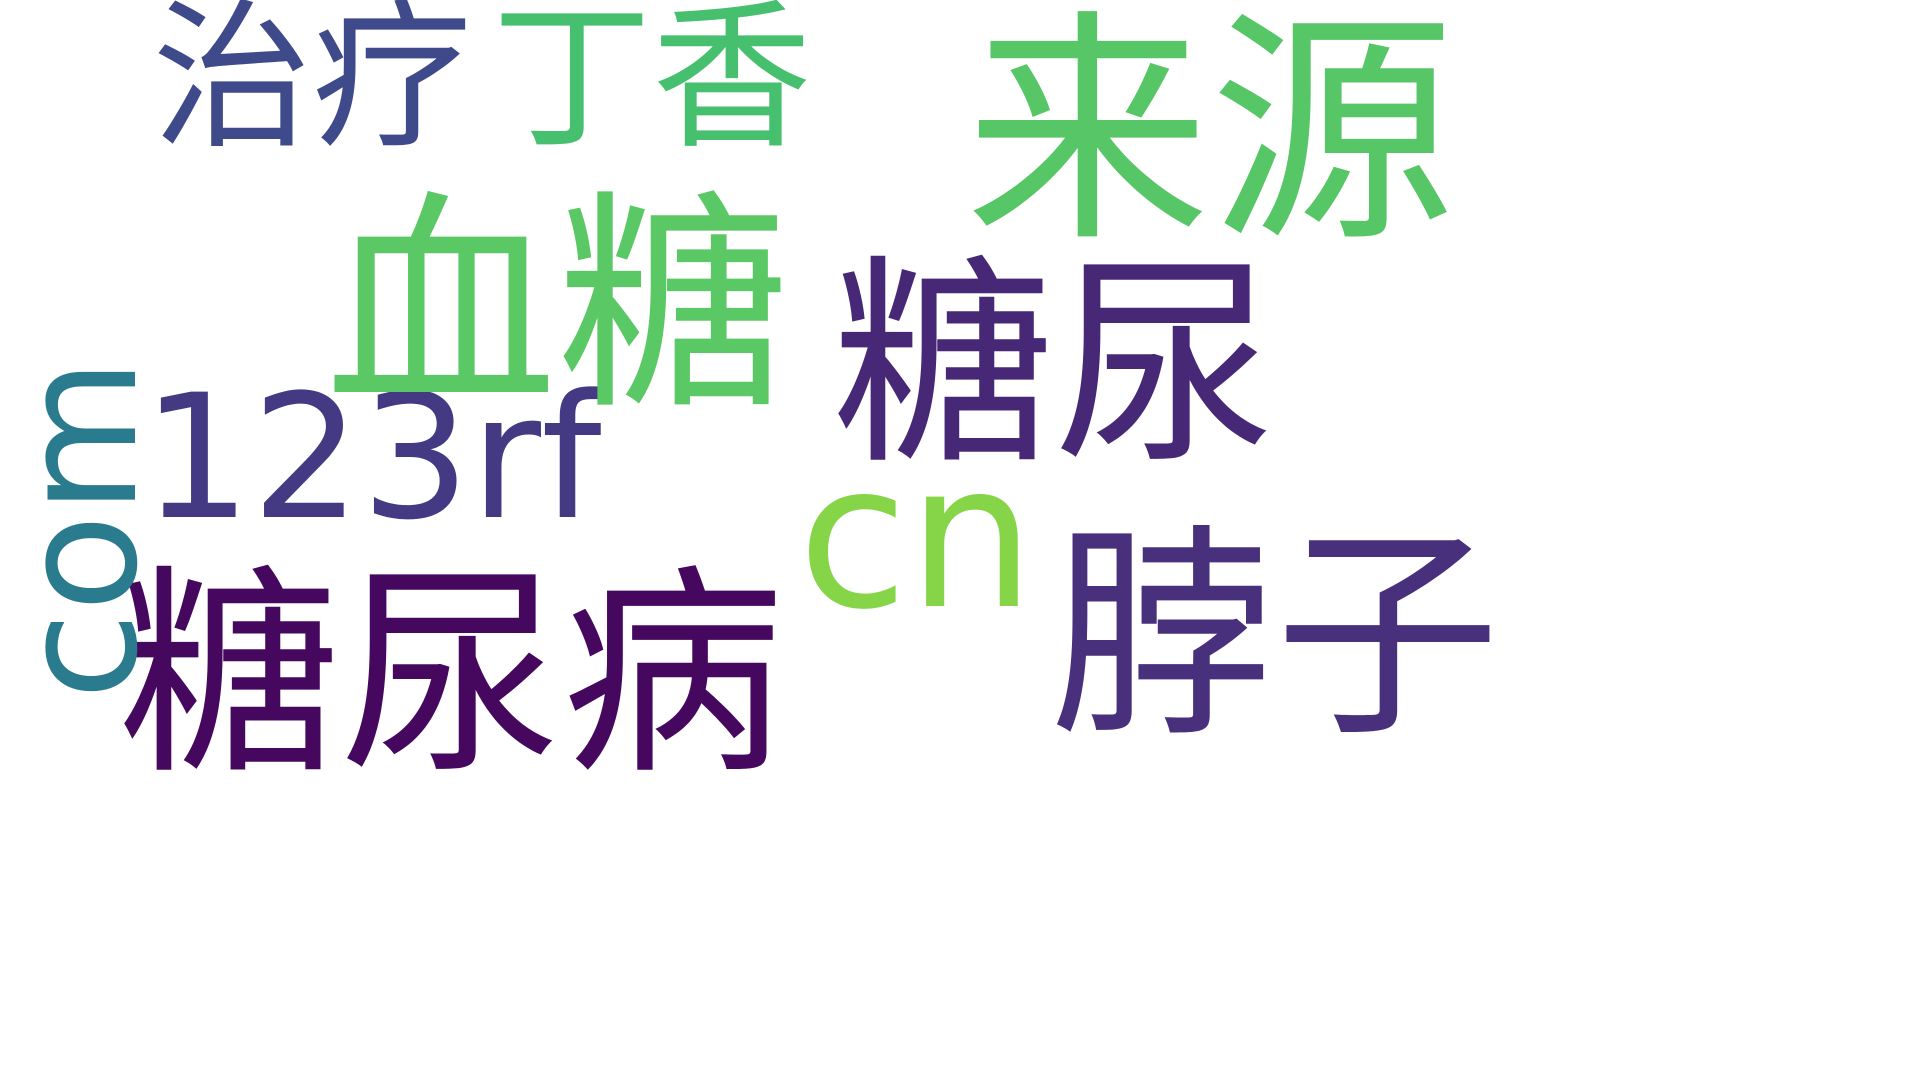  Describe the element at coordinates (1054, 366) in the screenshot. I see `word-tangniao: 糖尿` at that location.